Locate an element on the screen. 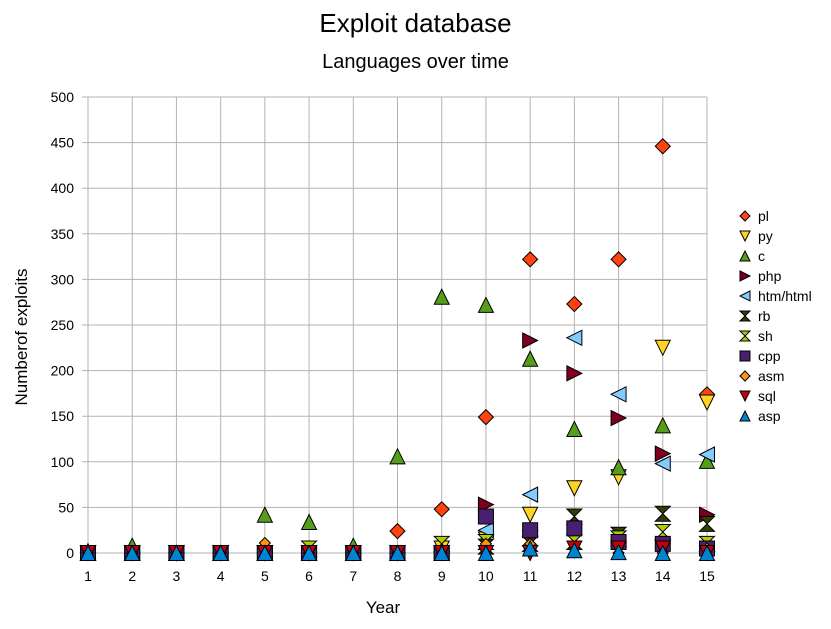 Image resolution: width=831 pixels, height=629 pixels. legend-label: asm is located at coordinates (771, 376).